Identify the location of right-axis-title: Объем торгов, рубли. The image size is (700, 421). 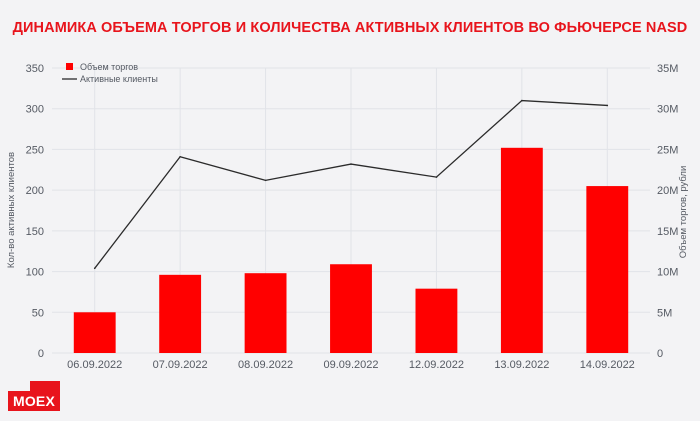
(683, 212).